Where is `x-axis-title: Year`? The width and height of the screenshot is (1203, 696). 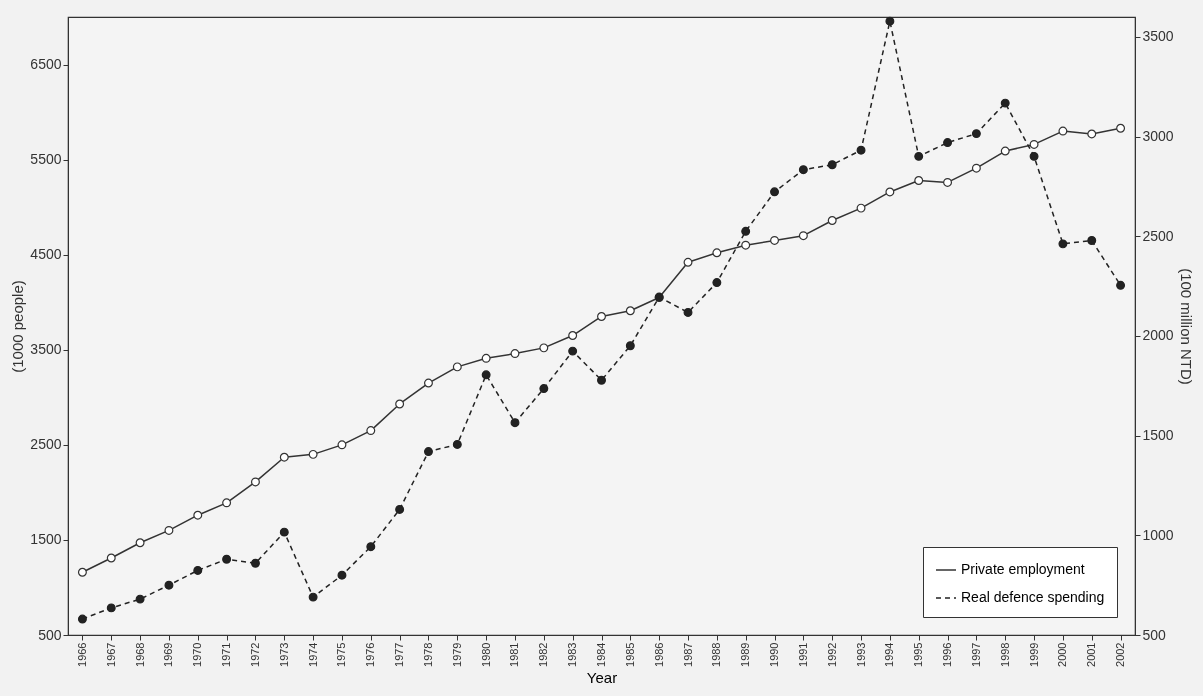 x-axis-title: Year is located at coordinates (602, 677).